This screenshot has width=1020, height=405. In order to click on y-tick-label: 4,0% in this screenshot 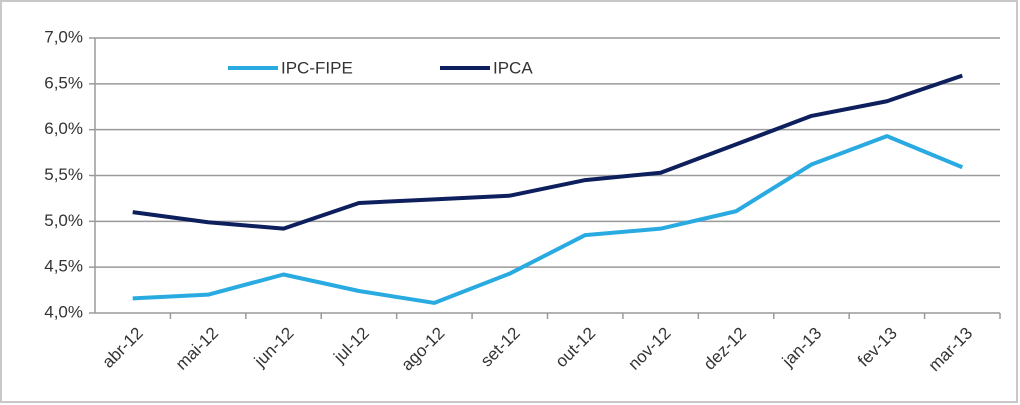, I will do `click(63, 311)`.